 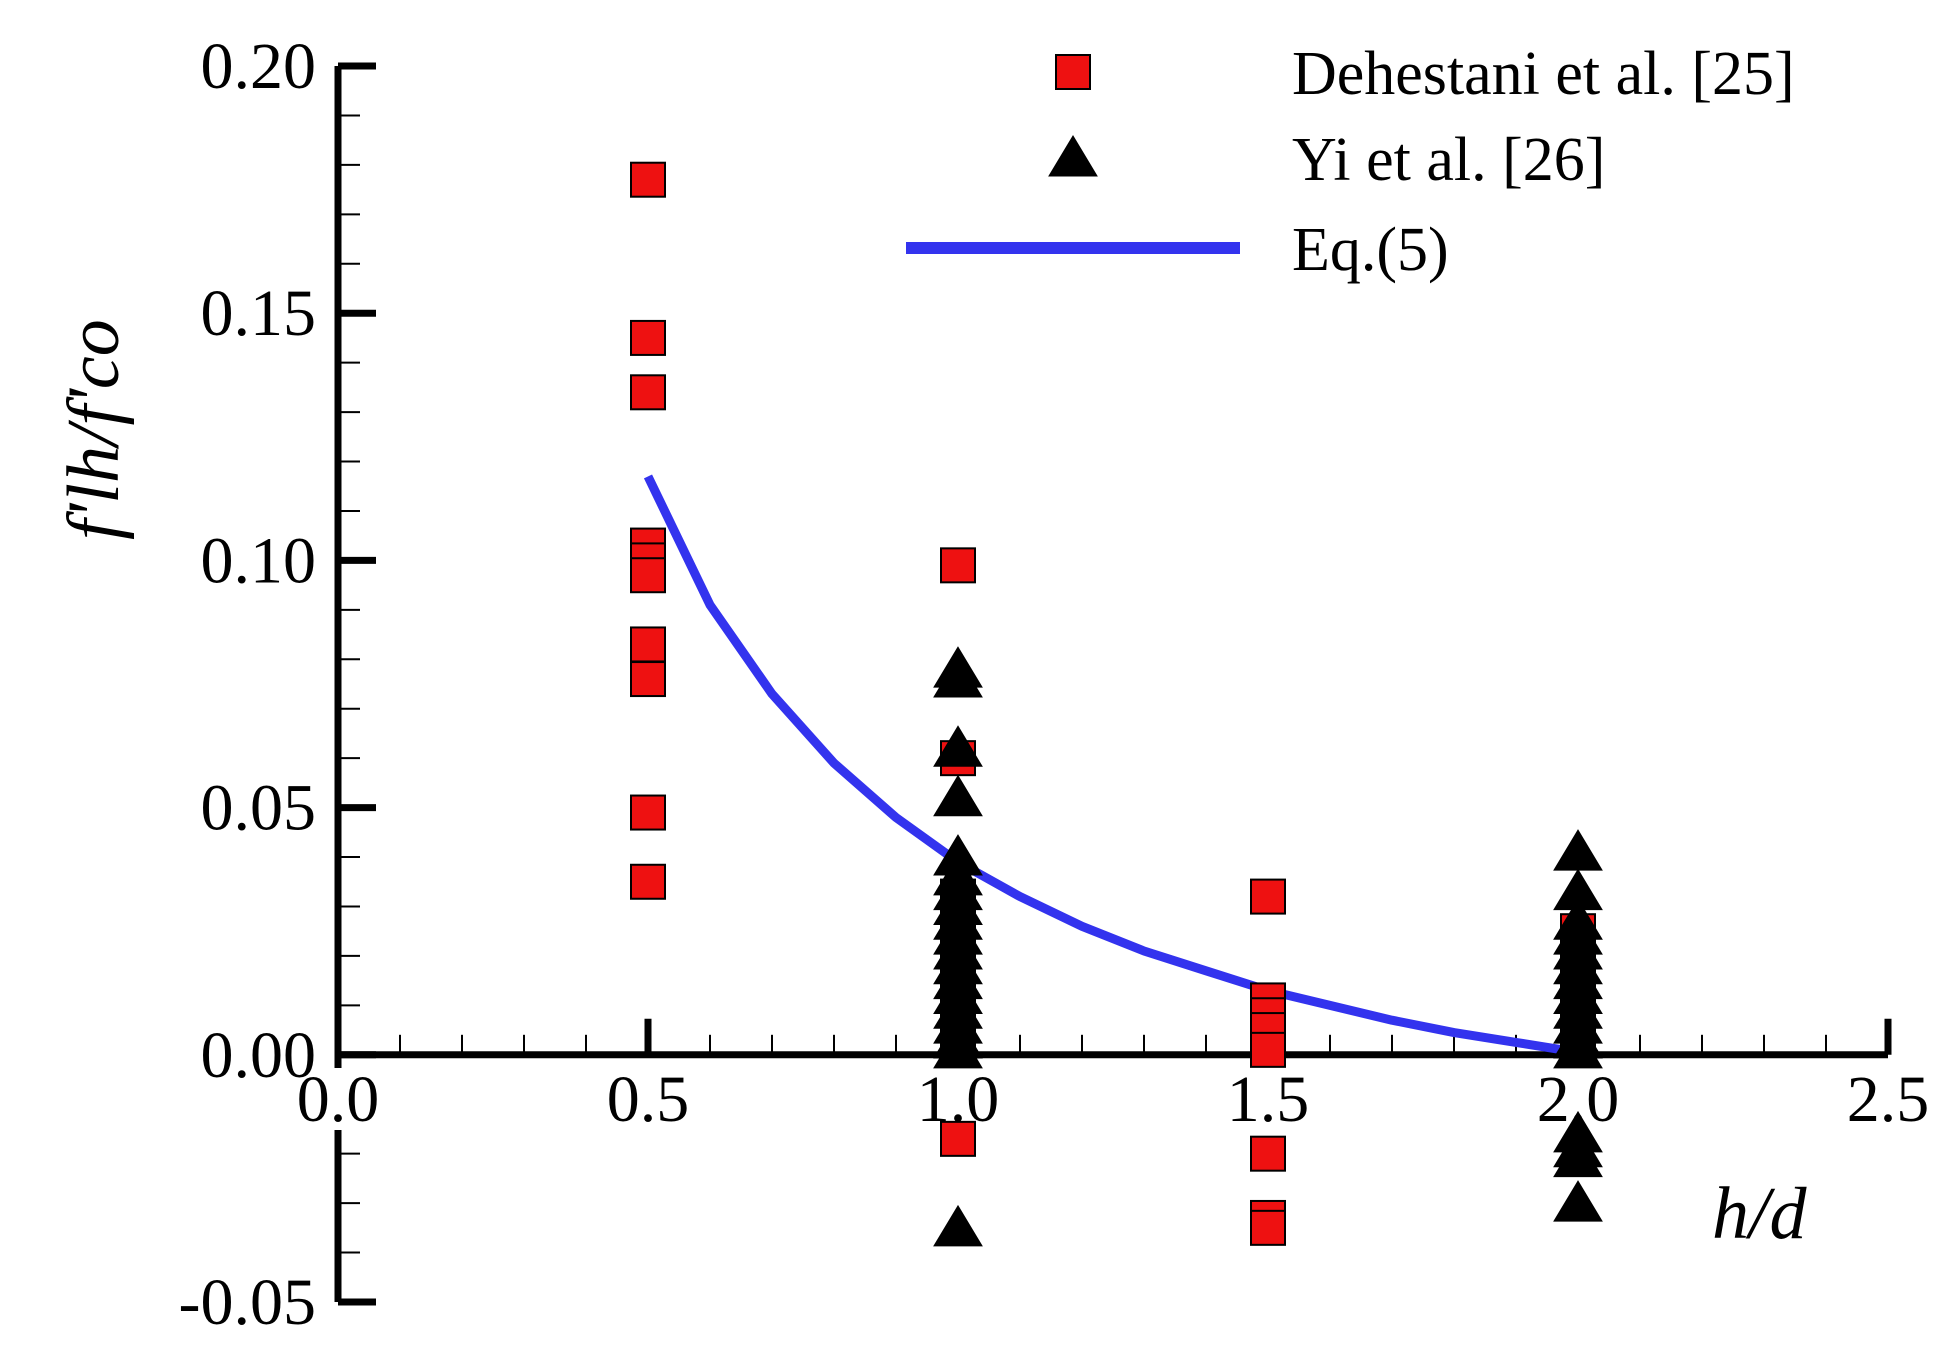 What do you see at coordinates (1073, 72) in the screenshot?
I see `legend-marker-square` at bounding box center [1073, 72].